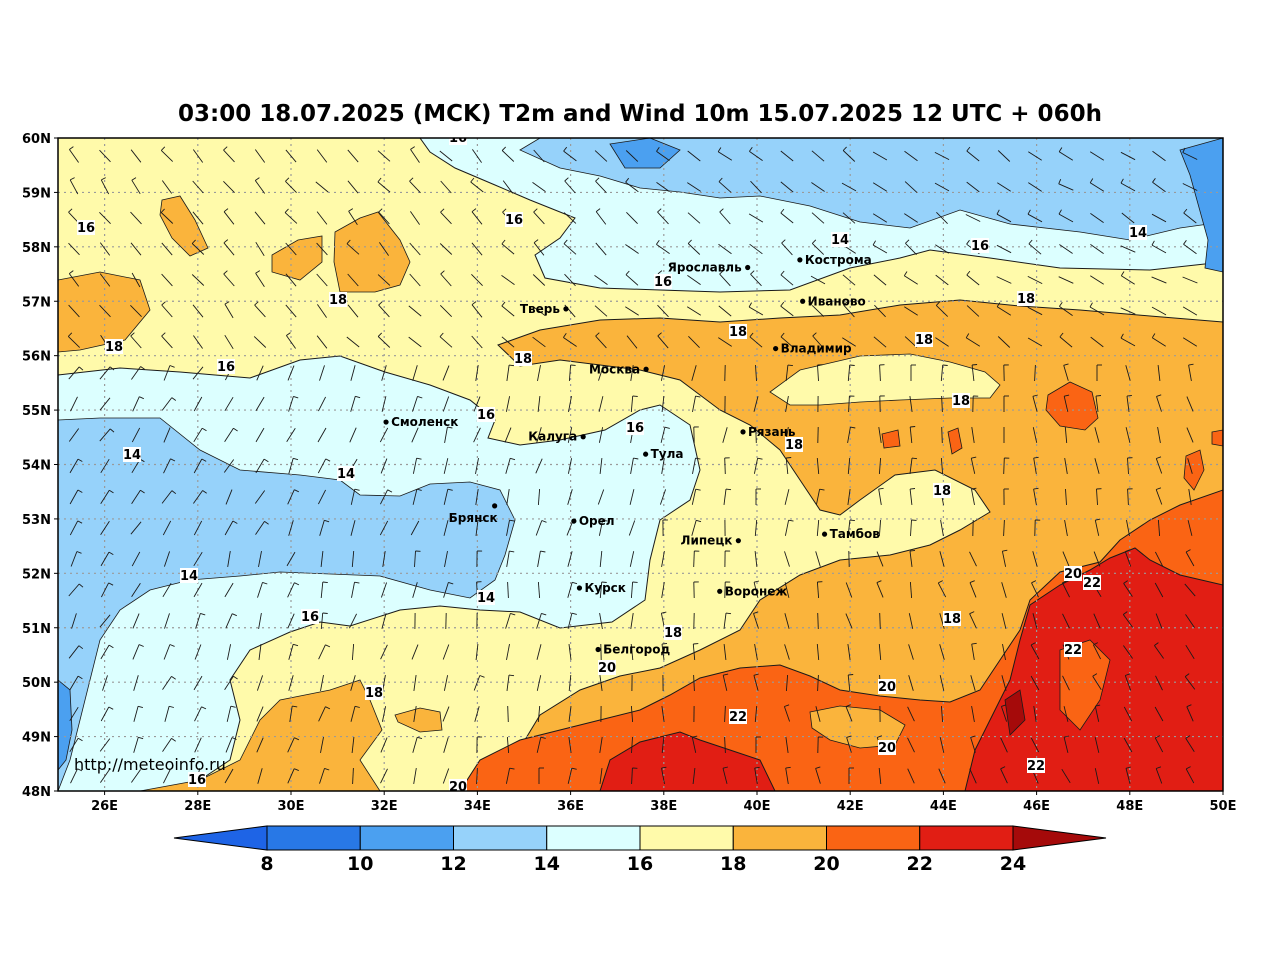 The image size is (1281, 963). I want to click on y-tick-label: 55N, so click(36, 411).